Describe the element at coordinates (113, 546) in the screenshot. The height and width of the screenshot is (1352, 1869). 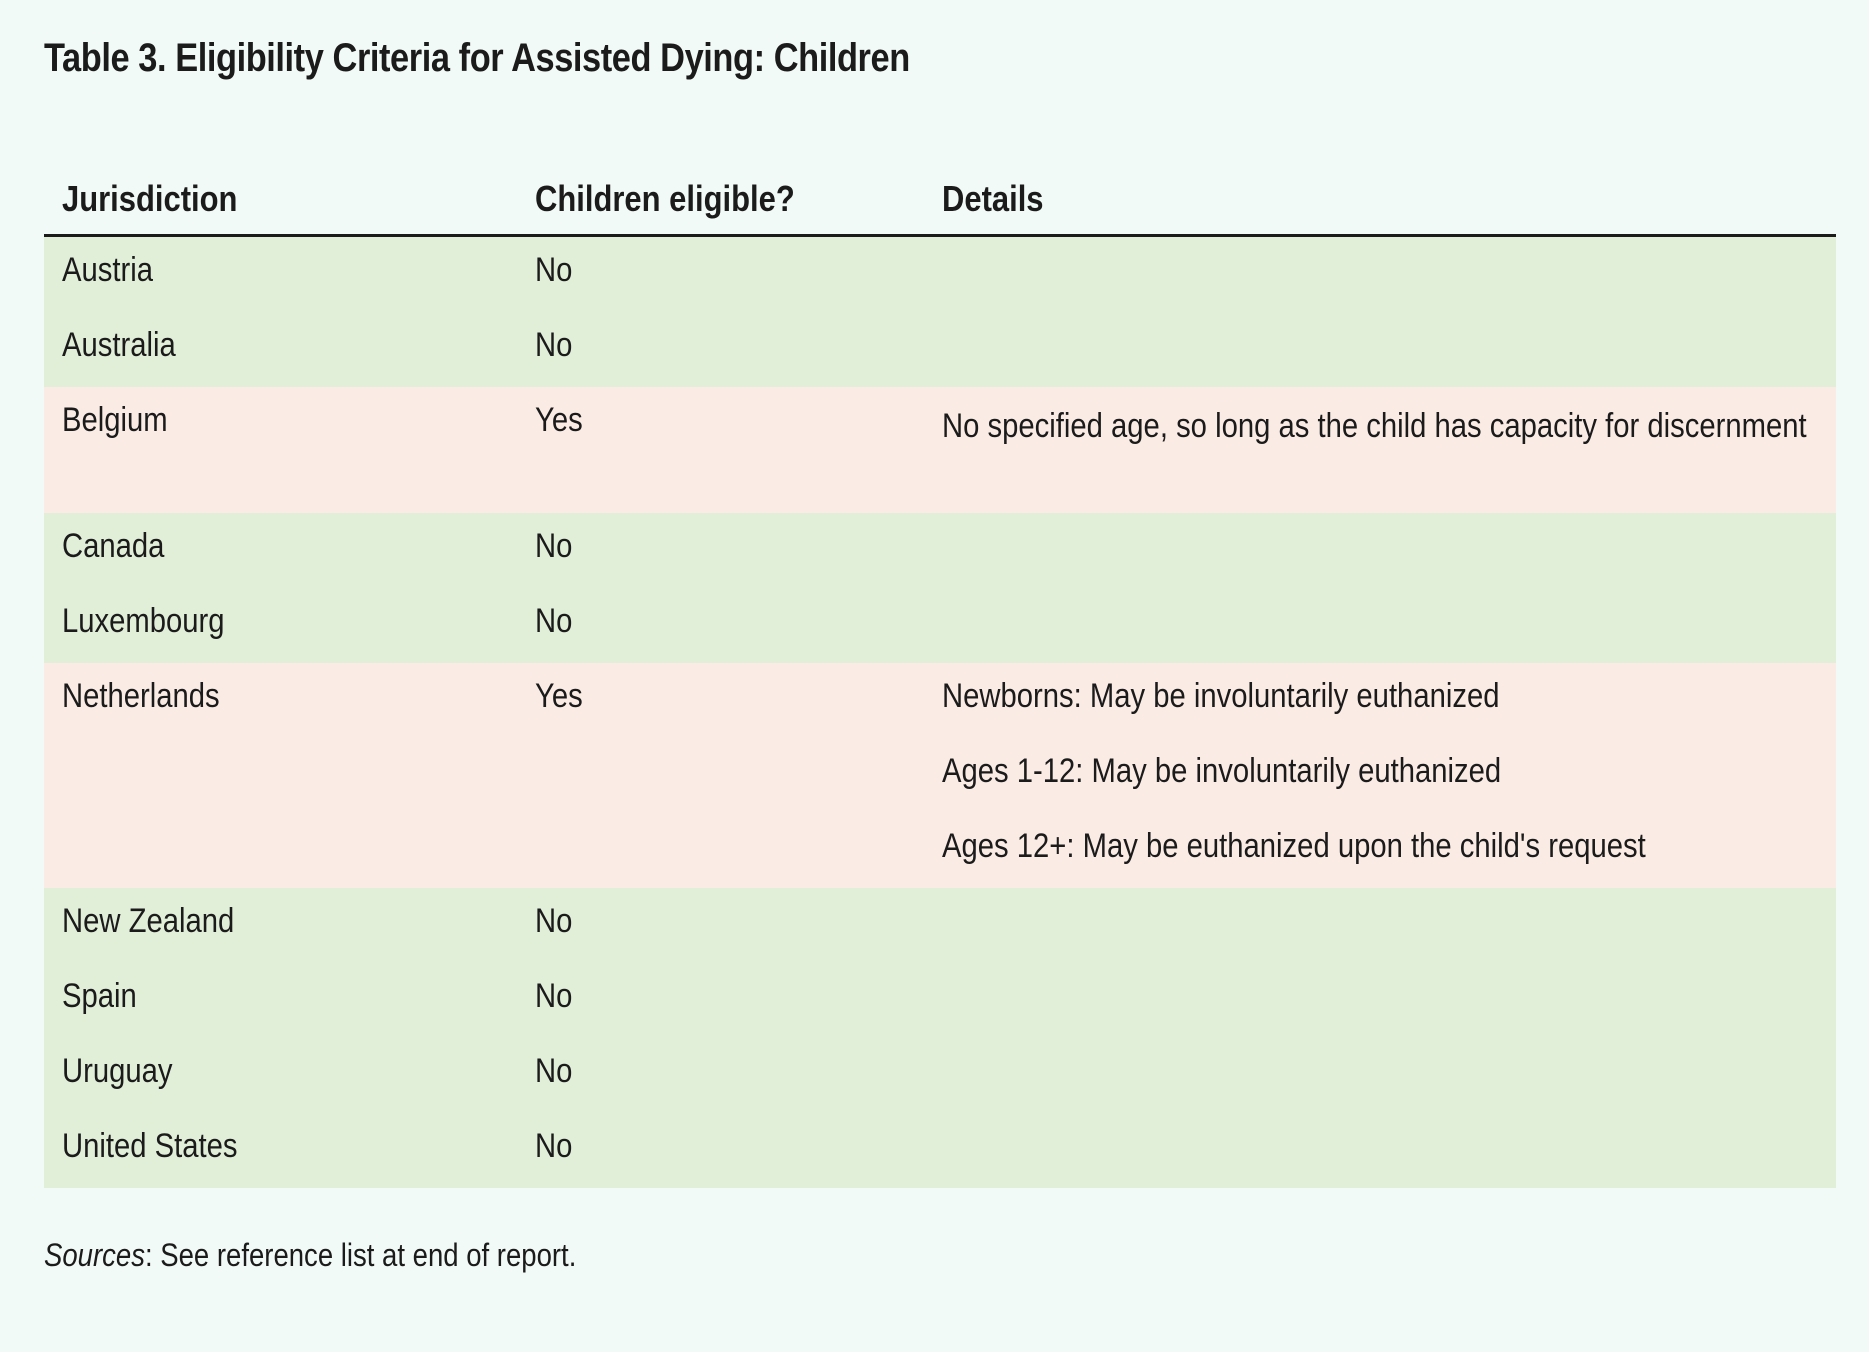
I see `jurisdiction-cell: Canada` at that location.